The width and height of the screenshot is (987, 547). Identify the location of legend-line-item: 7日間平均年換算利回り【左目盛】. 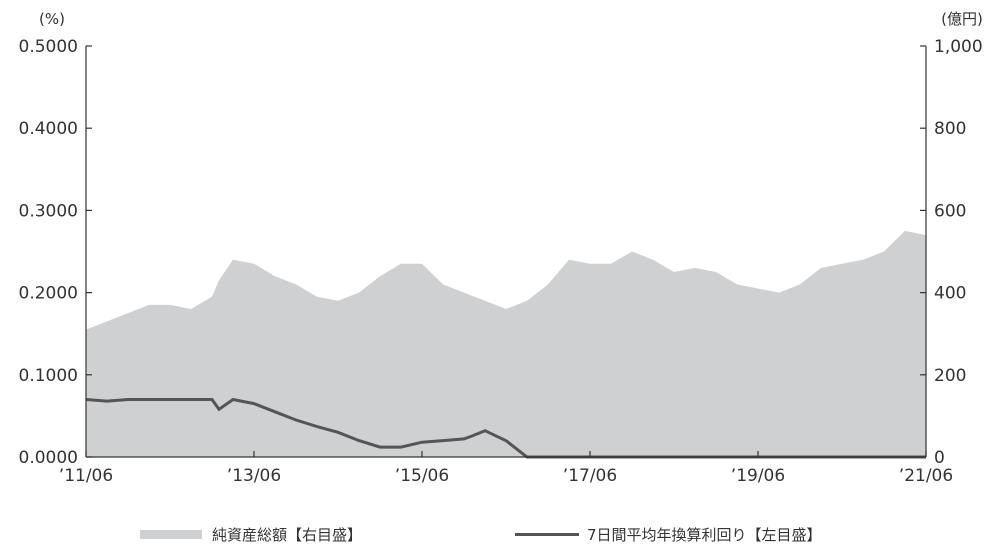
(668, 534).